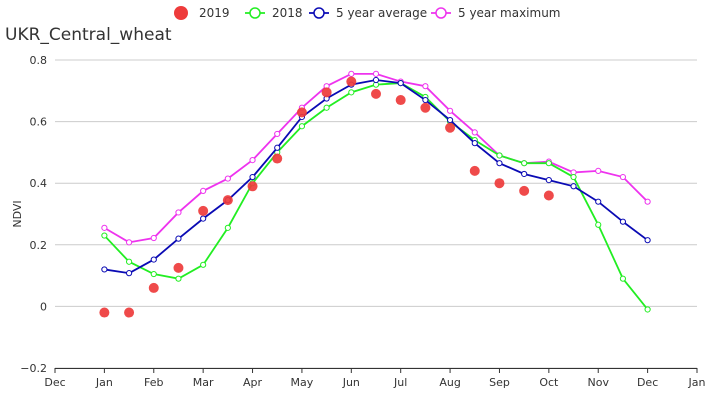 This screenshot has height=400, width=726. What do you see at coordinates (203, 382) in the screenshot?
I see `x-tick-label: Mar` at bounding box center [203, 382].